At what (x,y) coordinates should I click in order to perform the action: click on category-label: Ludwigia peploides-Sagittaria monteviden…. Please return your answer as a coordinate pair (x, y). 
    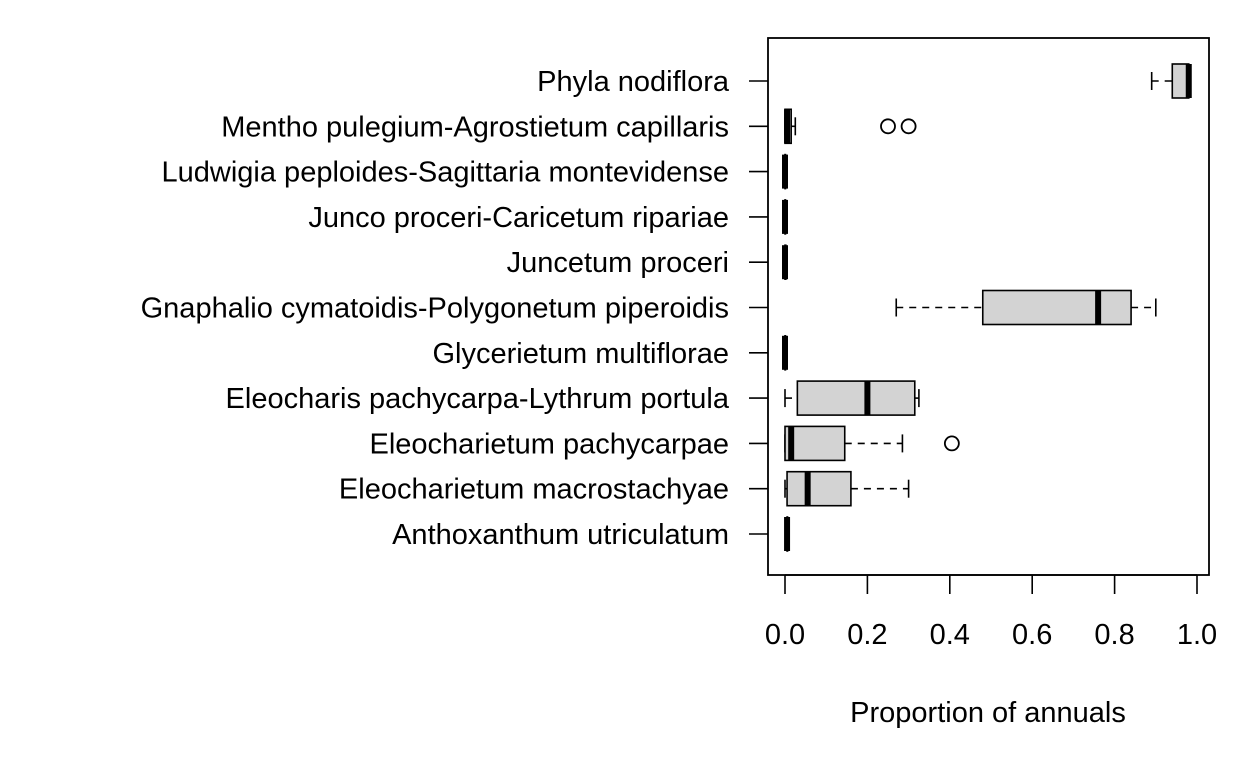
    Looking at the image, I should click on (445, 173).